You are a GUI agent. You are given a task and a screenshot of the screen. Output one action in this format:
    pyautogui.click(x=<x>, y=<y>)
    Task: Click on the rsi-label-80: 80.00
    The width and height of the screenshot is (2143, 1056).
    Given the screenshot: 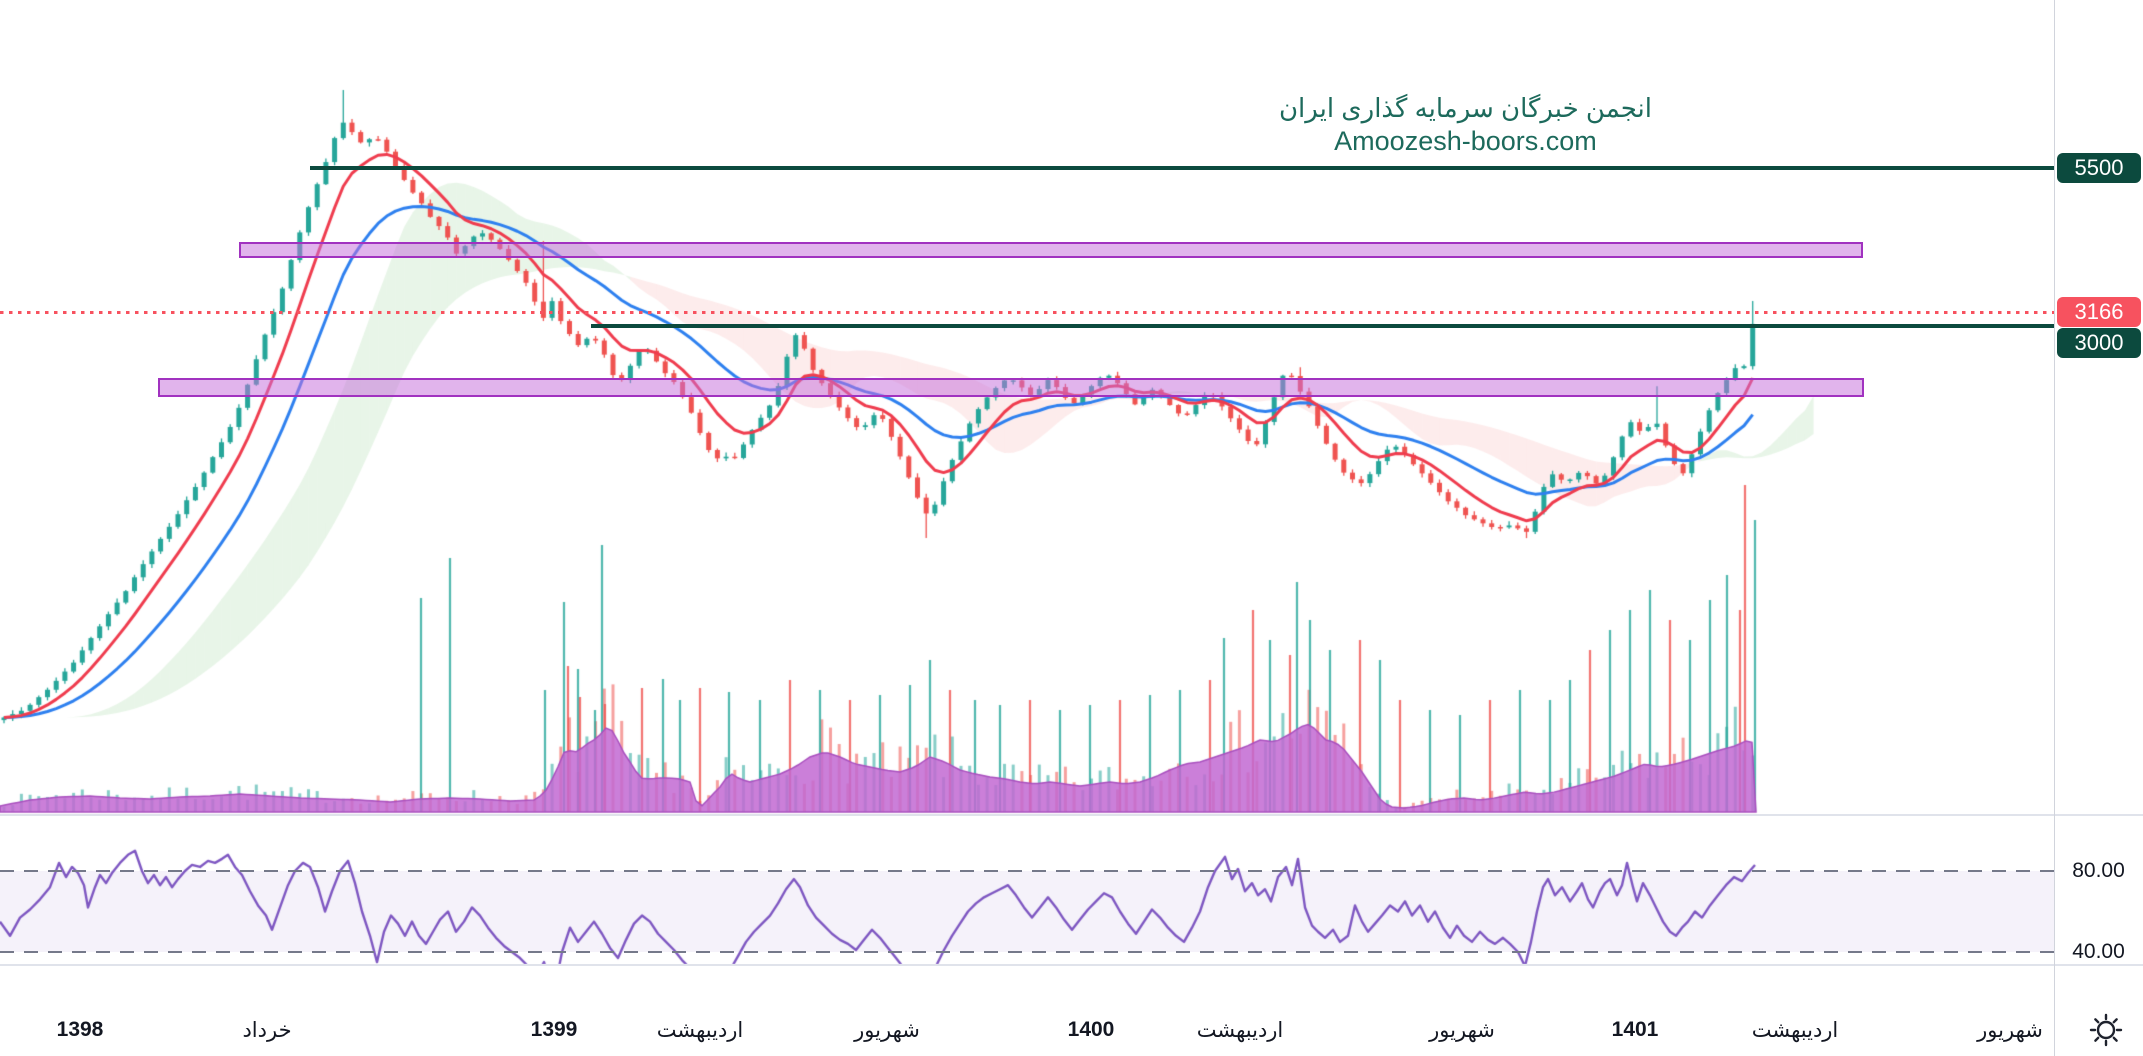 What is the action you would take?
    pyautogui.click(x=2098, y=870)
    